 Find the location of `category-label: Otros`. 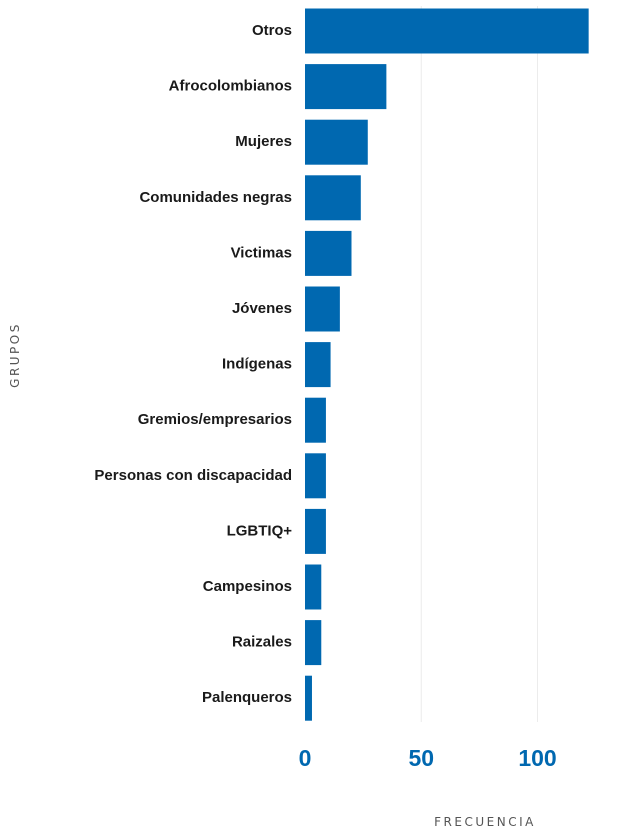

category-label: Otros is located at coordinates (272, 30).